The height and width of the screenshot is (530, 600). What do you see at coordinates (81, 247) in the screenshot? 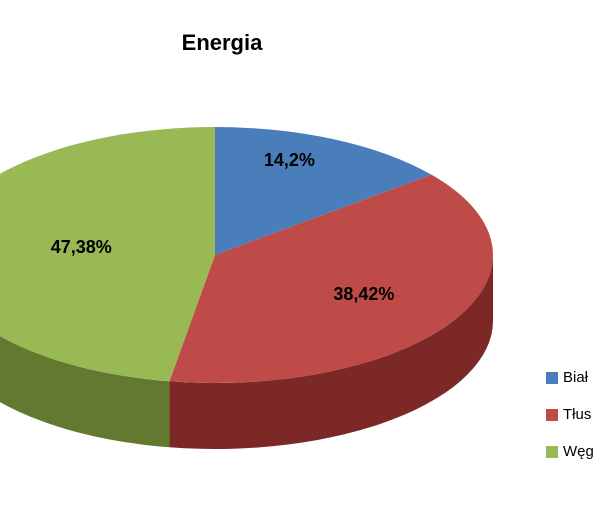
I see `value-label: 47,38%` at bounding box center [81, 247].